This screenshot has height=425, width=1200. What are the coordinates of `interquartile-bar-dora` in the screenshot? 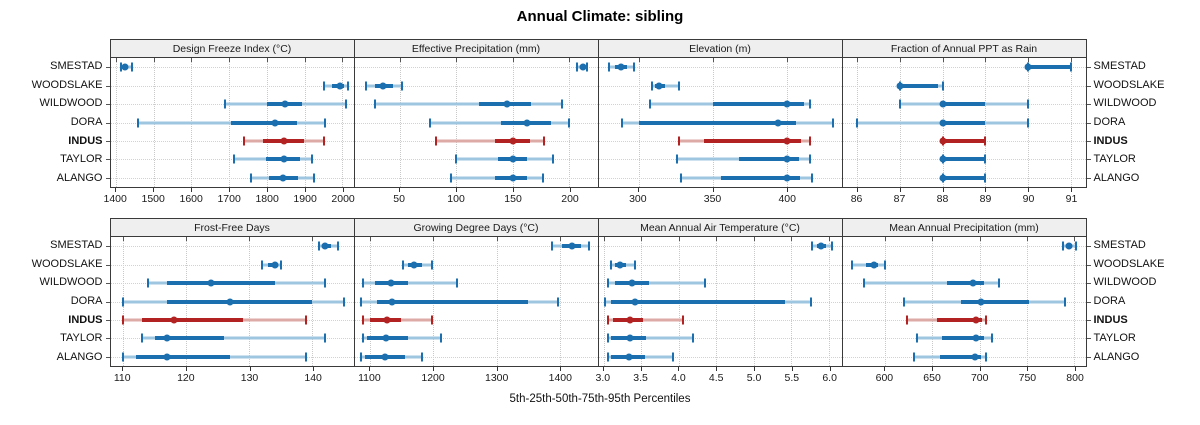 It's located at (240, 301).